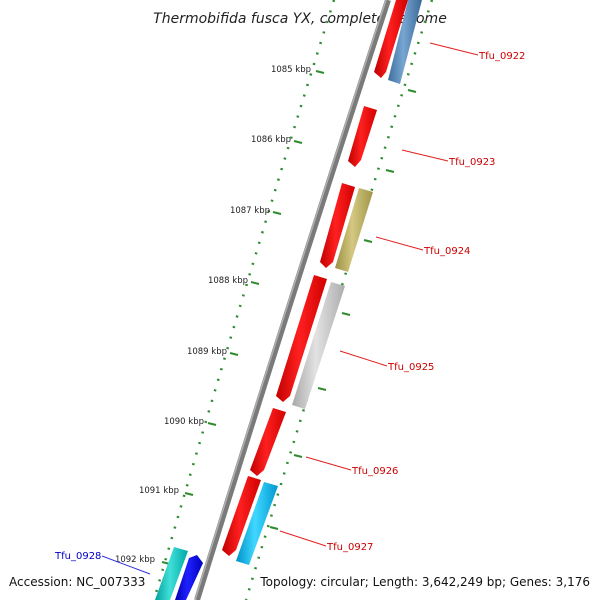  Describe the element at coordinates (171, 573) in the screenshot. I see `gene-feature-teal` at that location.